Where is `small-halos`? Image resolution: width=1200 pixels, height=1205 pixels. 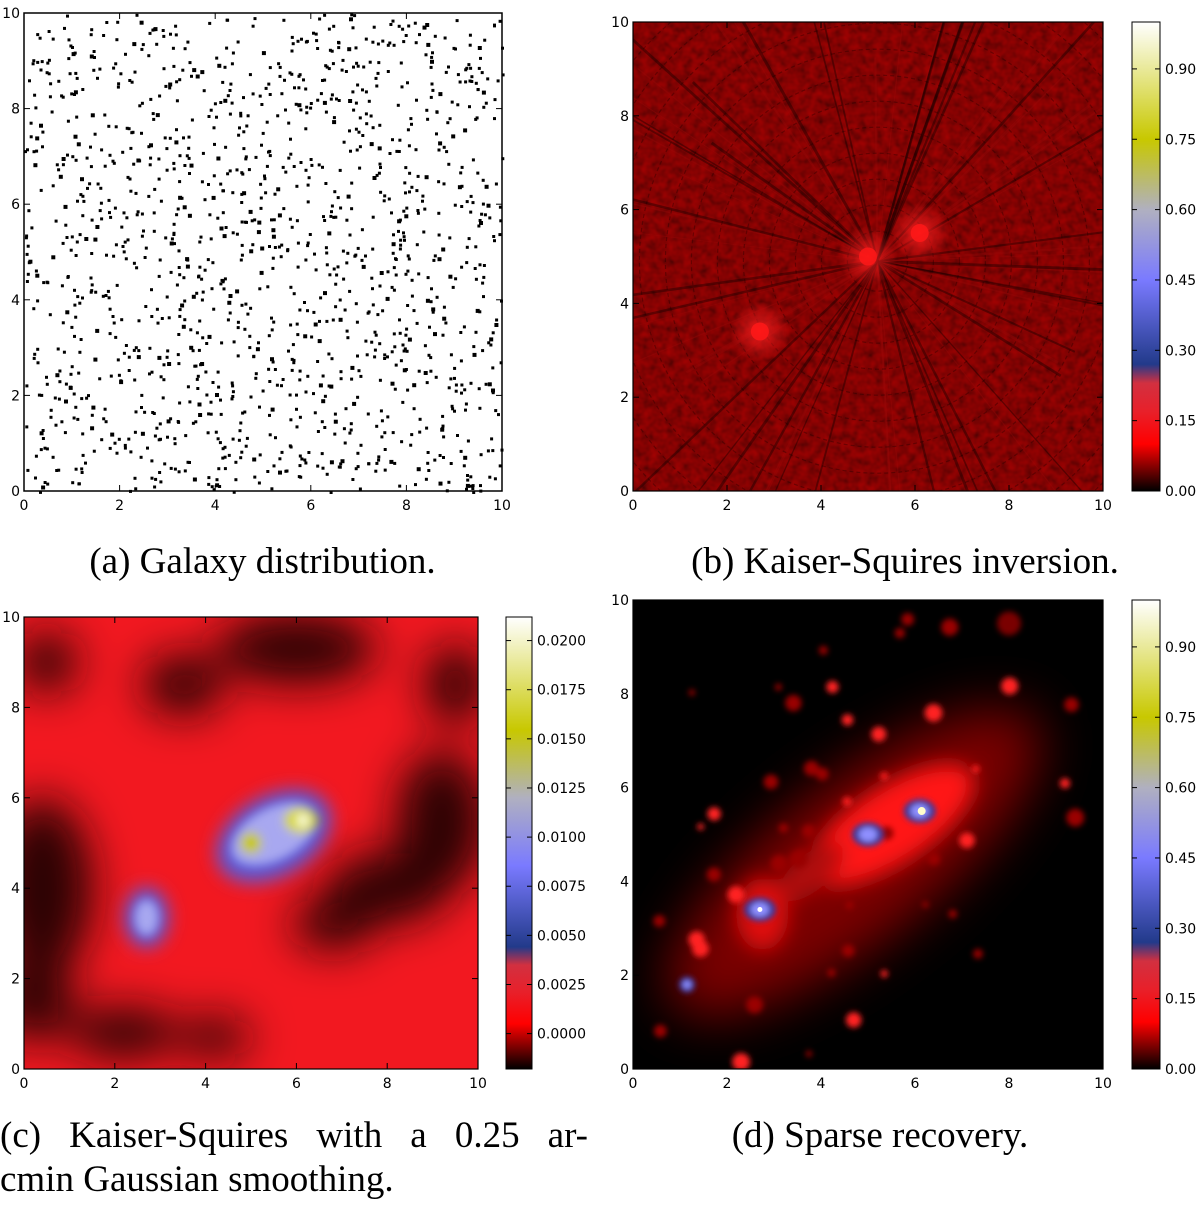 small-halos is located at coordinates (869, 840).